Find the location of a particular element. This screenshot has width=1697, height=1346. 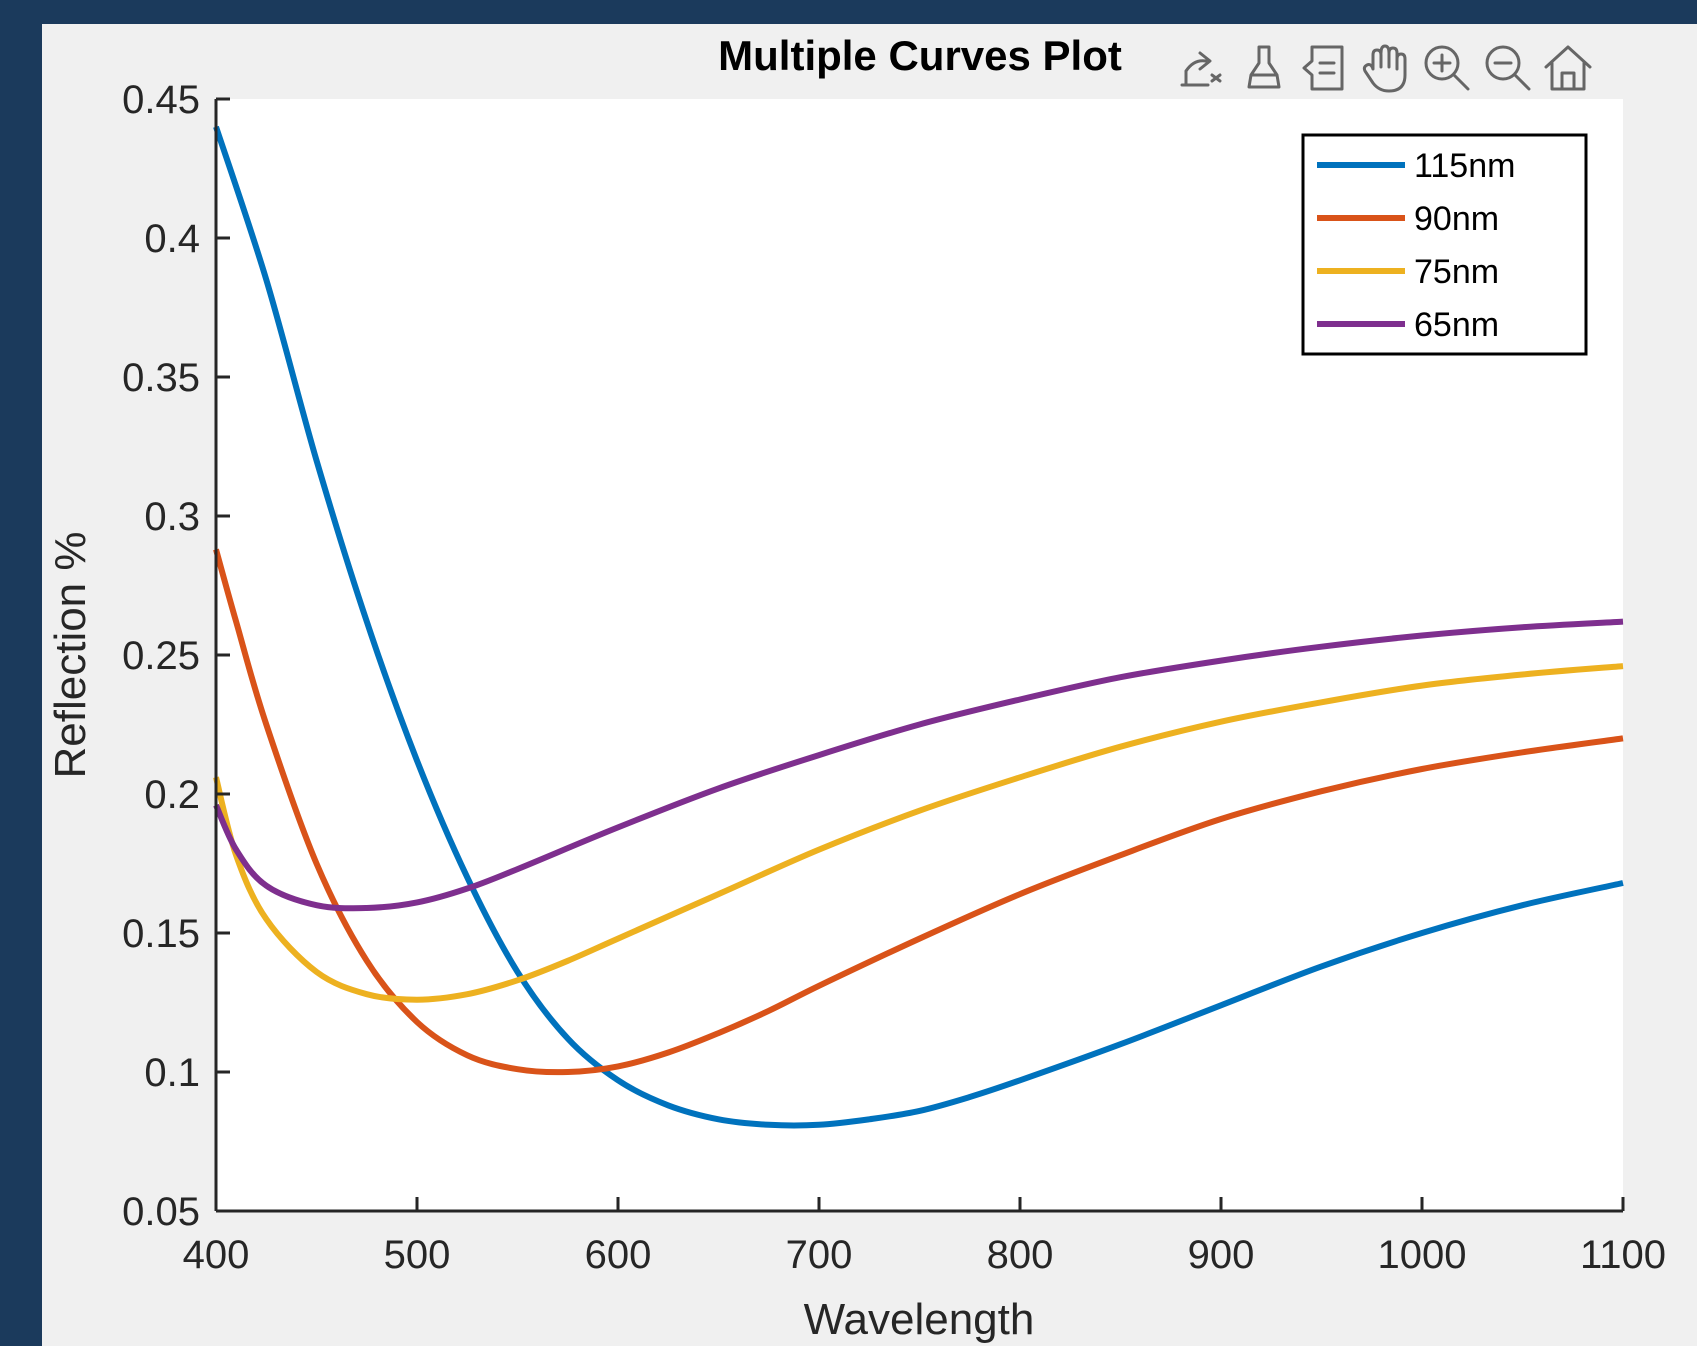

y-tick-label: 0.1 is located at coordinates (172, 1073).